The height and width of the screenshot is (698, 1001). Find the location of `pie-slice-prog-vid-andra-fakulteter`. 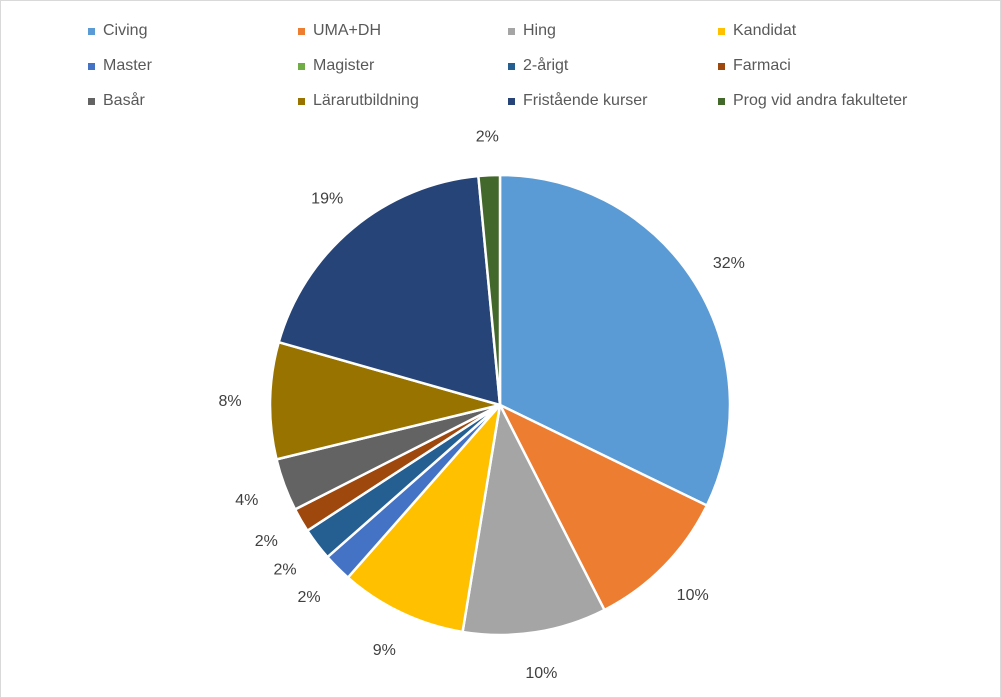

pie-slice-prog-vid-andra-fakulteter is located at coordinates (489, 290).